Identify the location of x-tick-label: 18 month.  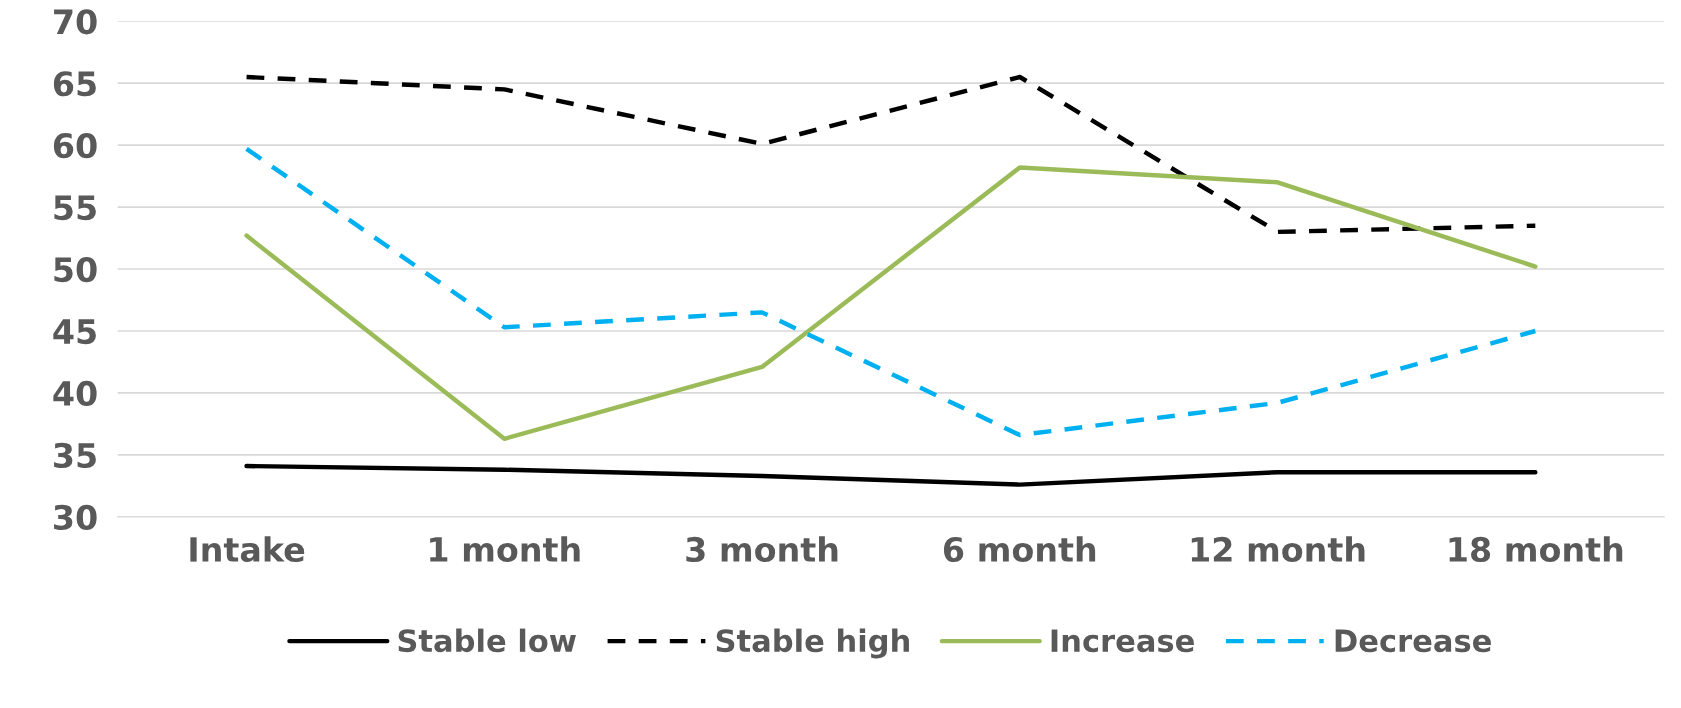
(1536, 549).